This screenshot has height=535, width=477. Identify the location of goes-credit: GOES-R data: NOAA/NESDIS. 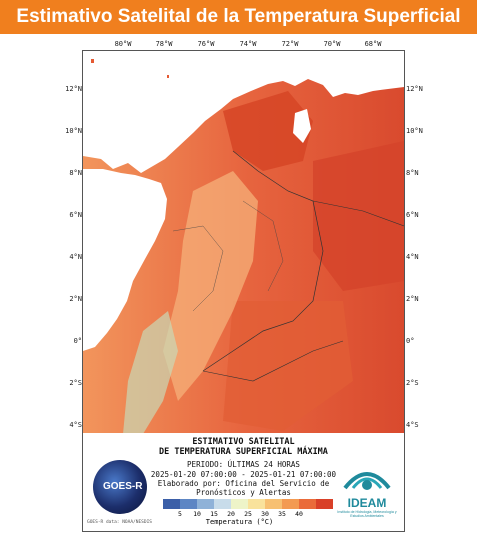
(120, 522).